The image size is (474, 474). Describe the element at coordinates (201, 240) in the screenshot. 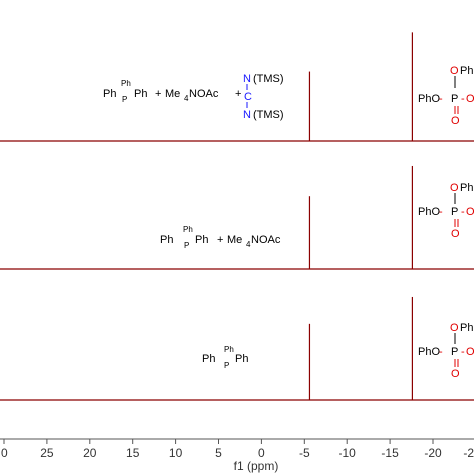

I see `middle-ph-right: Ph` at that location.